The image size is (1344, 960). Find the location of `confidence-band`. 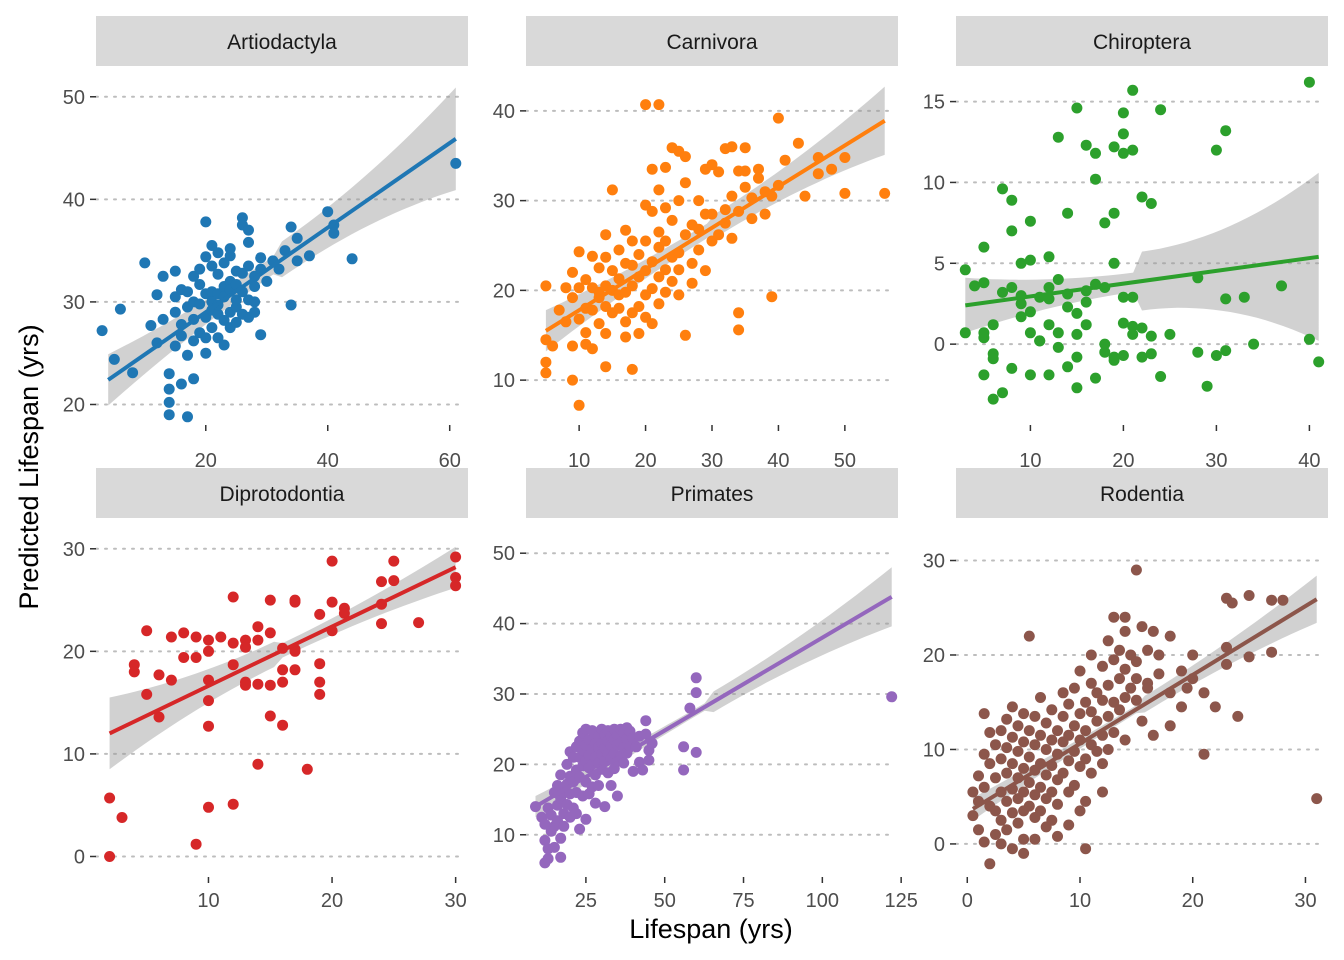

confidence-band is located at coordinates (282, 658).